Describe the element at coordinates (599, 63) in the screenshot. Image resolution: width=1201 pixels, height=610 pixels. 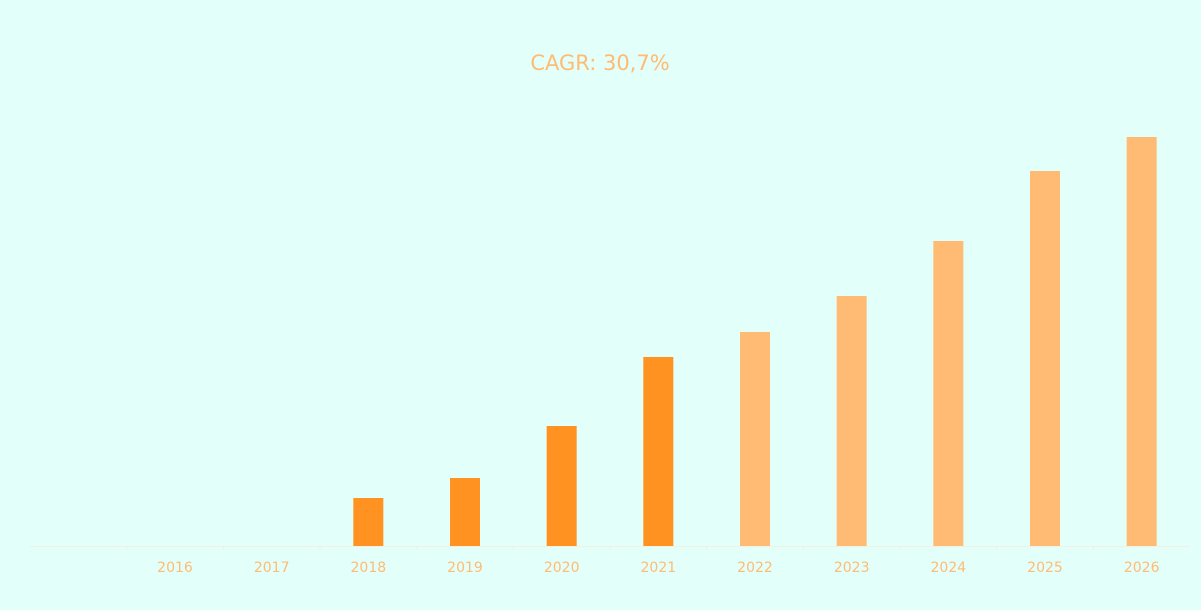
I see `chart-title: CAGR: 30,7%` at that location.